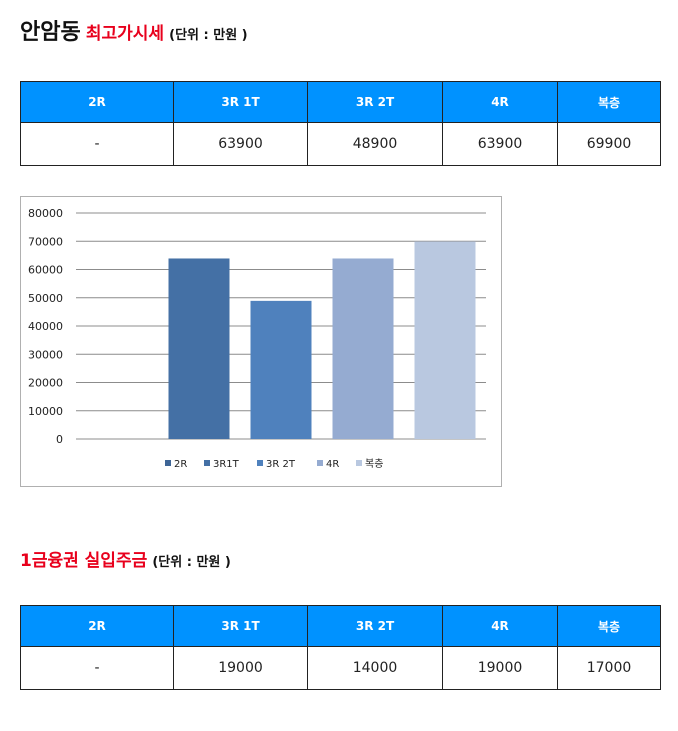 This screenshot has height=731, width=678. Describe the element at coordinates (45, 326) in the screenshot. I see `y-tick-label: 40000` at that location.